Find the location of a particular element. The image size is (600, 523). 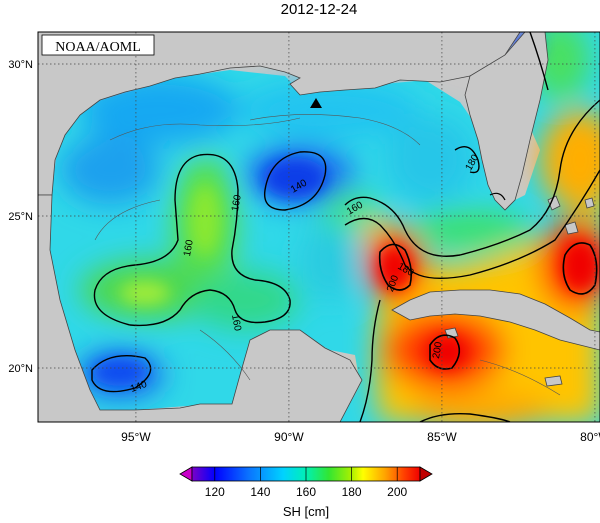

colorbar-high-arrow is located at coordinates (426, 474).